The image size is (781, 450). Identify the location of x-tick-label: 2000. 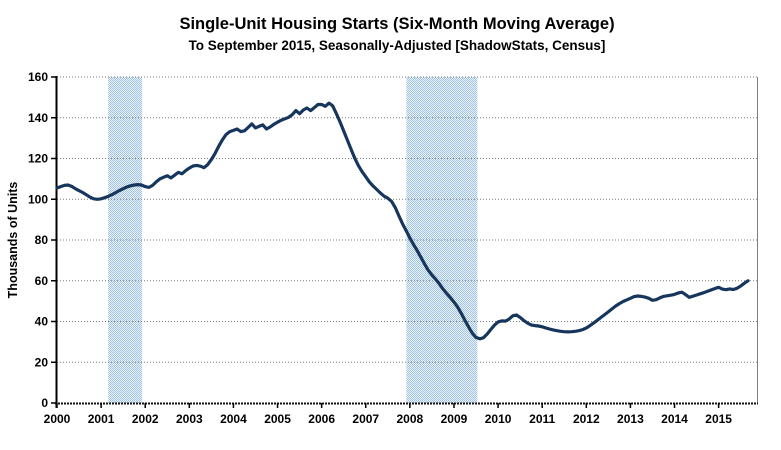
(57, 419).